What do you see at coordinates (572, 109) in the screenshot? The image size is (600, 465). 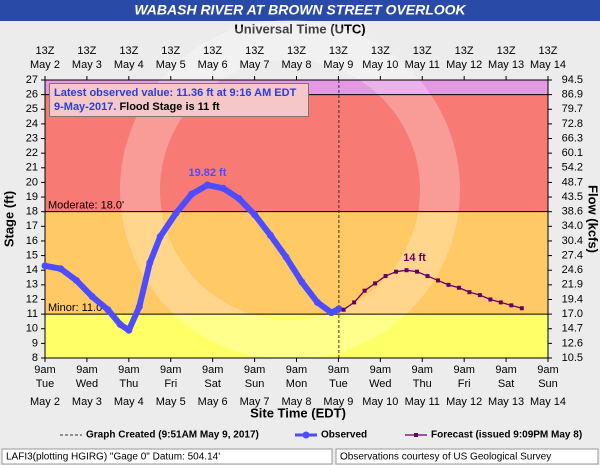 I see `y2-tick-label: 79.7` at bounding box center [572, 109].